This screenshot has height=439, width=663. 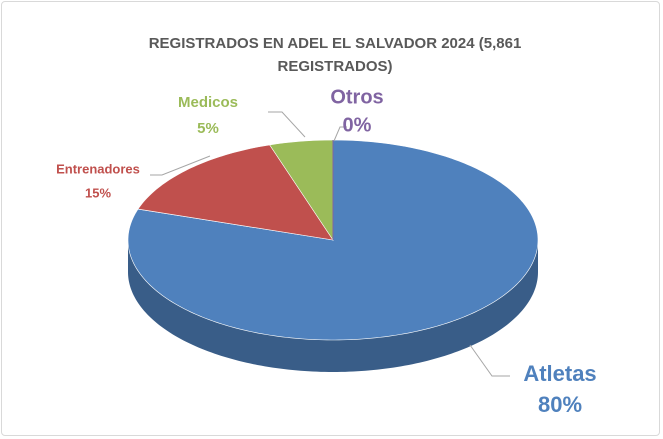 I want to click on category-label: Atletas, so click(x=559, y=373).